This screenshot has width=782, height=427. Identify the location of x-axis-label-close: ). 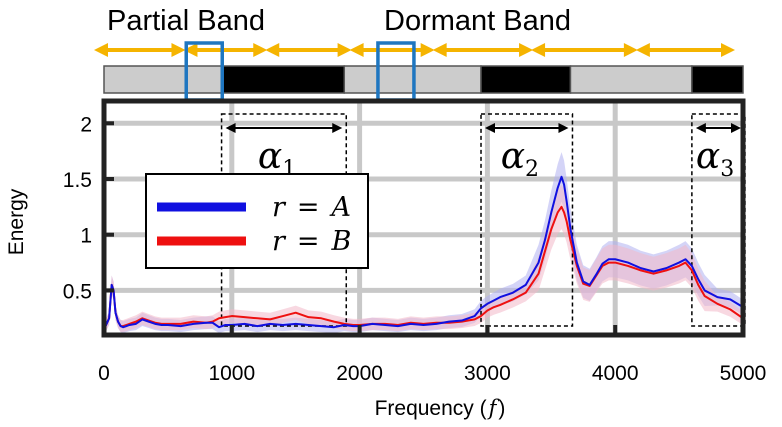
(501, 408).